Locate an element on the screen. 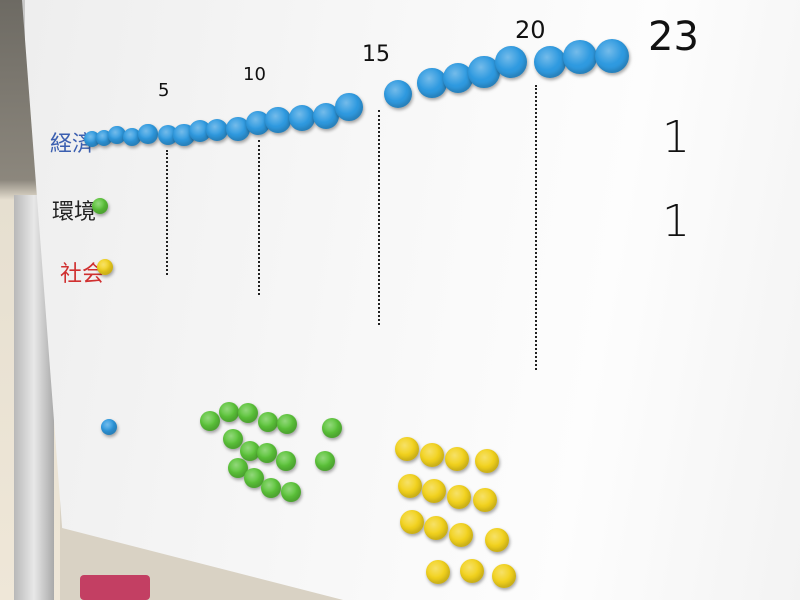 The height and width of the screenshot is (600, 800). tally-society: 1 is located at coordinates (676, 221).